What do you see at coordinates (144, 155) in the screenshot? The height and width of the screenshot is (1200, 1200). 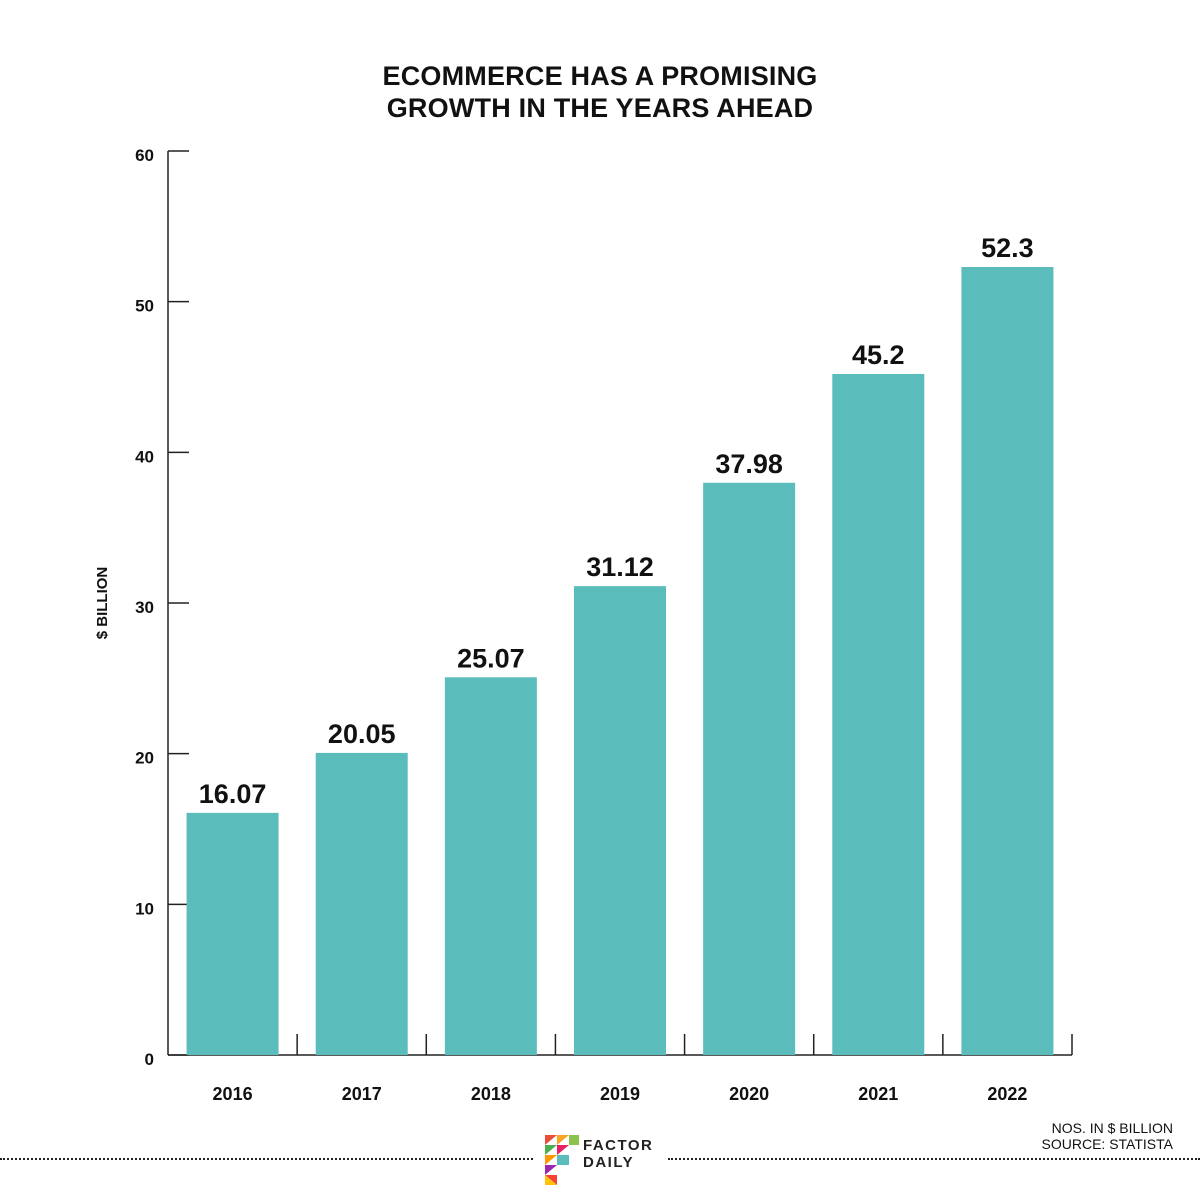 I see `y-tick-label: 60` at bounding box center [144, 155].